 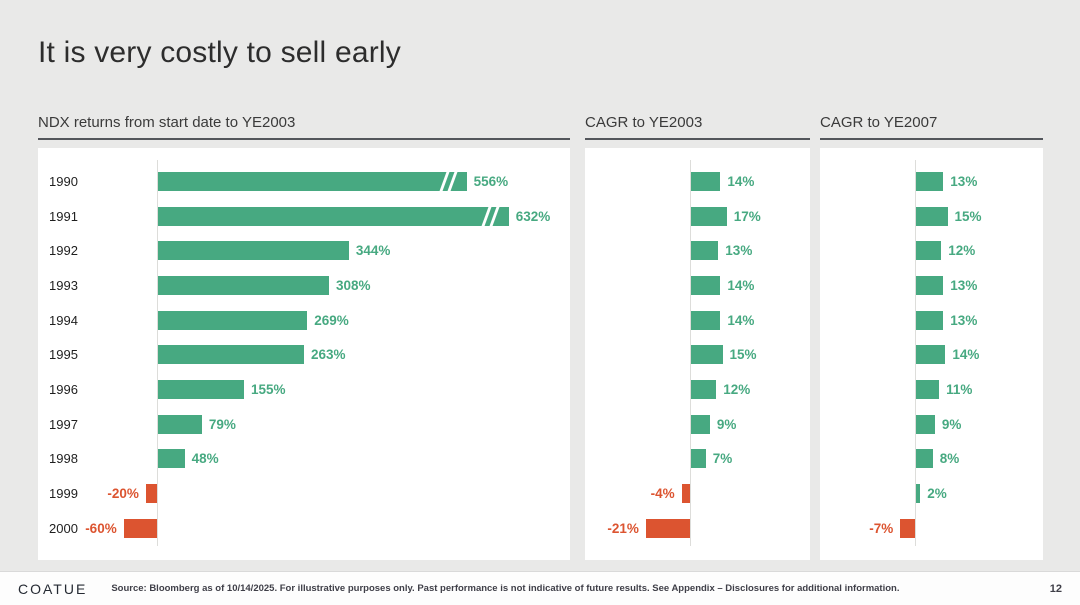 I want to click on slide-title: It is very costly to sell early, so click(x=219, y=52).